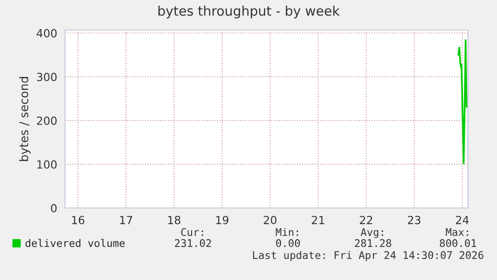 The image size is (497, 280). I want to click on x-tick-label: 20, so click(270, 220).